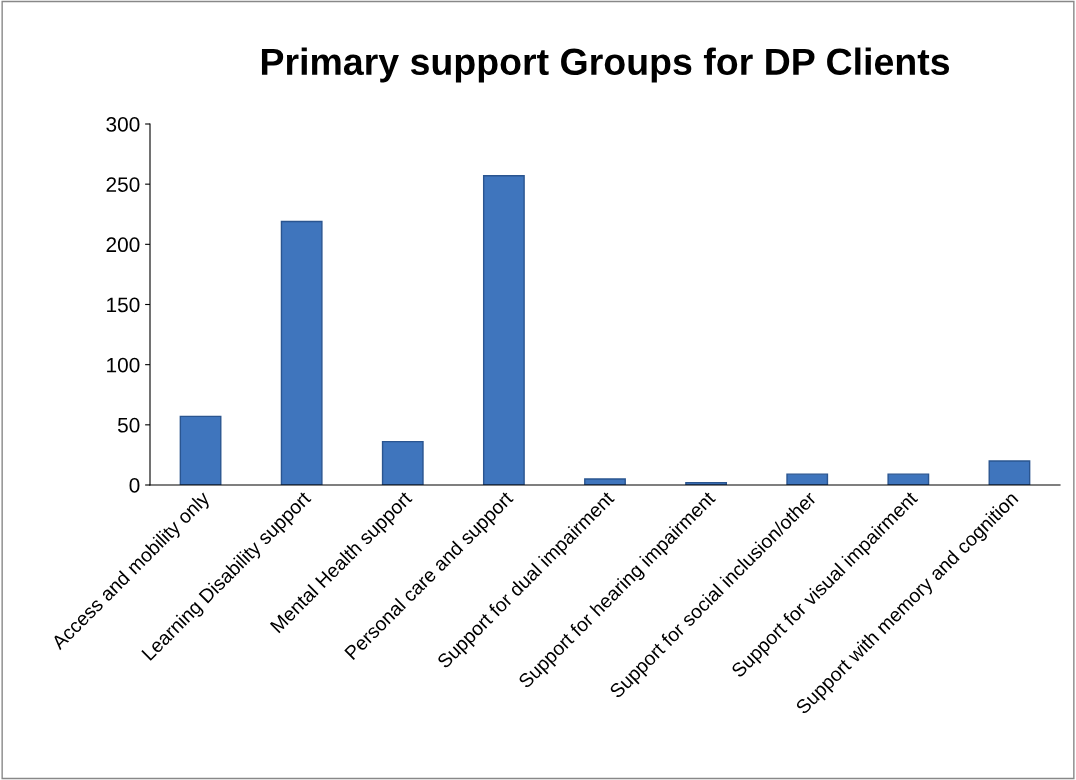 The width and height of the screenshot is (1076, 780). What do you see at coordinates (128, 425) in the screenshot?
I see `y-tick-label: 50` at bounding box center [128, 425].